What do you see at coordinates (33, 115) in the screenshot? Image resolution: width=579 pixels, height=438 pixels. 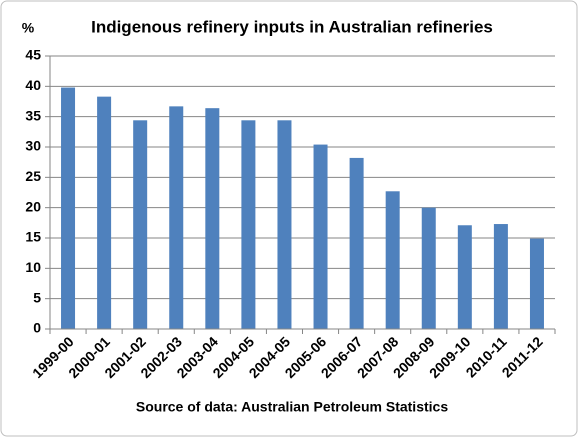 I see `y-tick-label: 35` at bounding box center [33, 115].